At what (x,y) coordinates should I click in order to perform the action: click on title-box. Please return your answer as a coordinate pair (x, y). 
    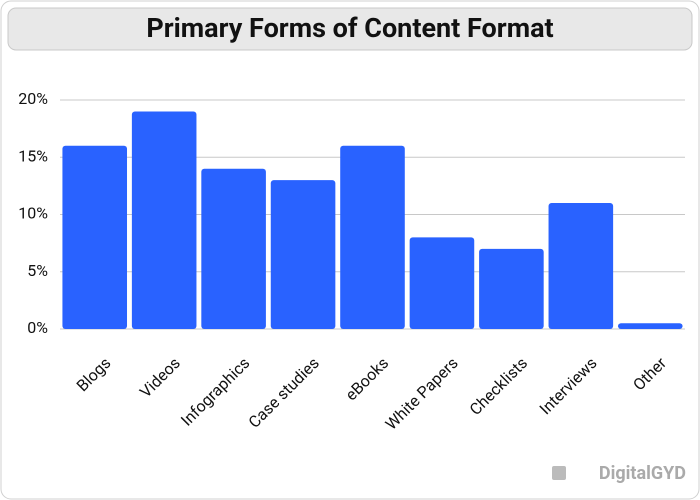
    Looking at the image, I should click on (350, 29).